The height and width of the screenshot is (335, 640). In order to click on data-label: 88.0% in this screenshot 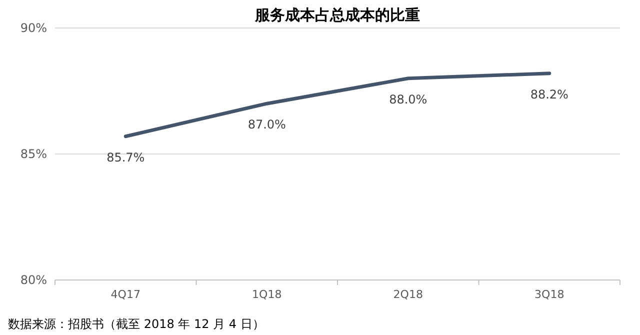, I will do `click(408, 99)`.